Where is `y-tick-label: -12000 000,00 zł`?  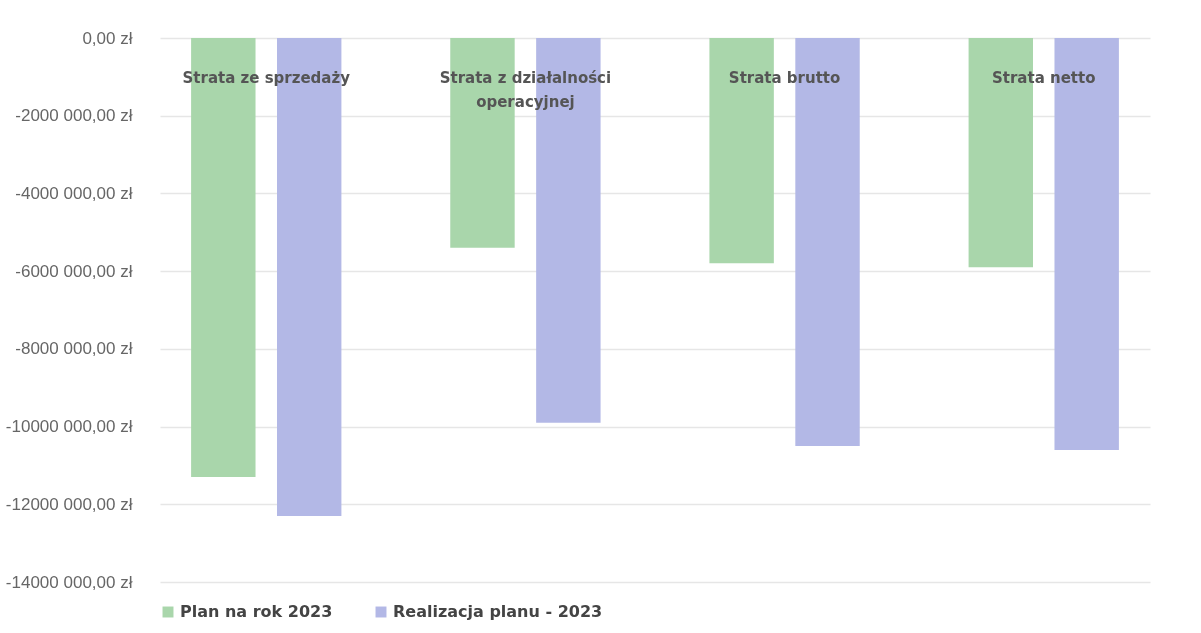
y-tick-label: -12000 000,00 zł is located at coordinates (69, 504).